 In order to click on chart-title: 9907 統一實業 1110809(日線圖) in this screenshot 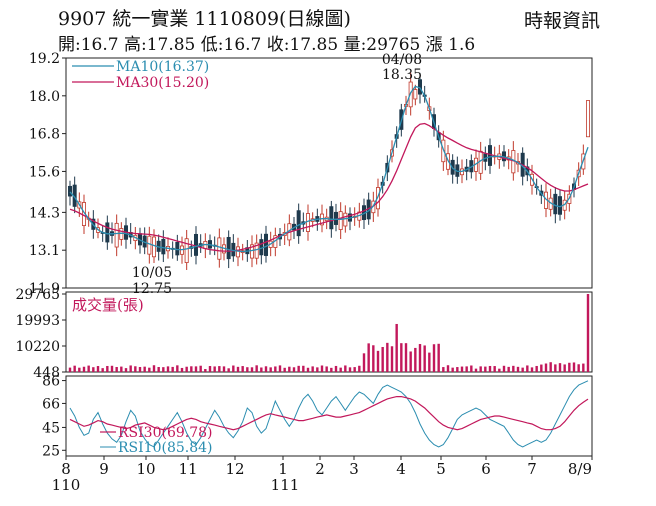, I will do `click(204, 19)`.